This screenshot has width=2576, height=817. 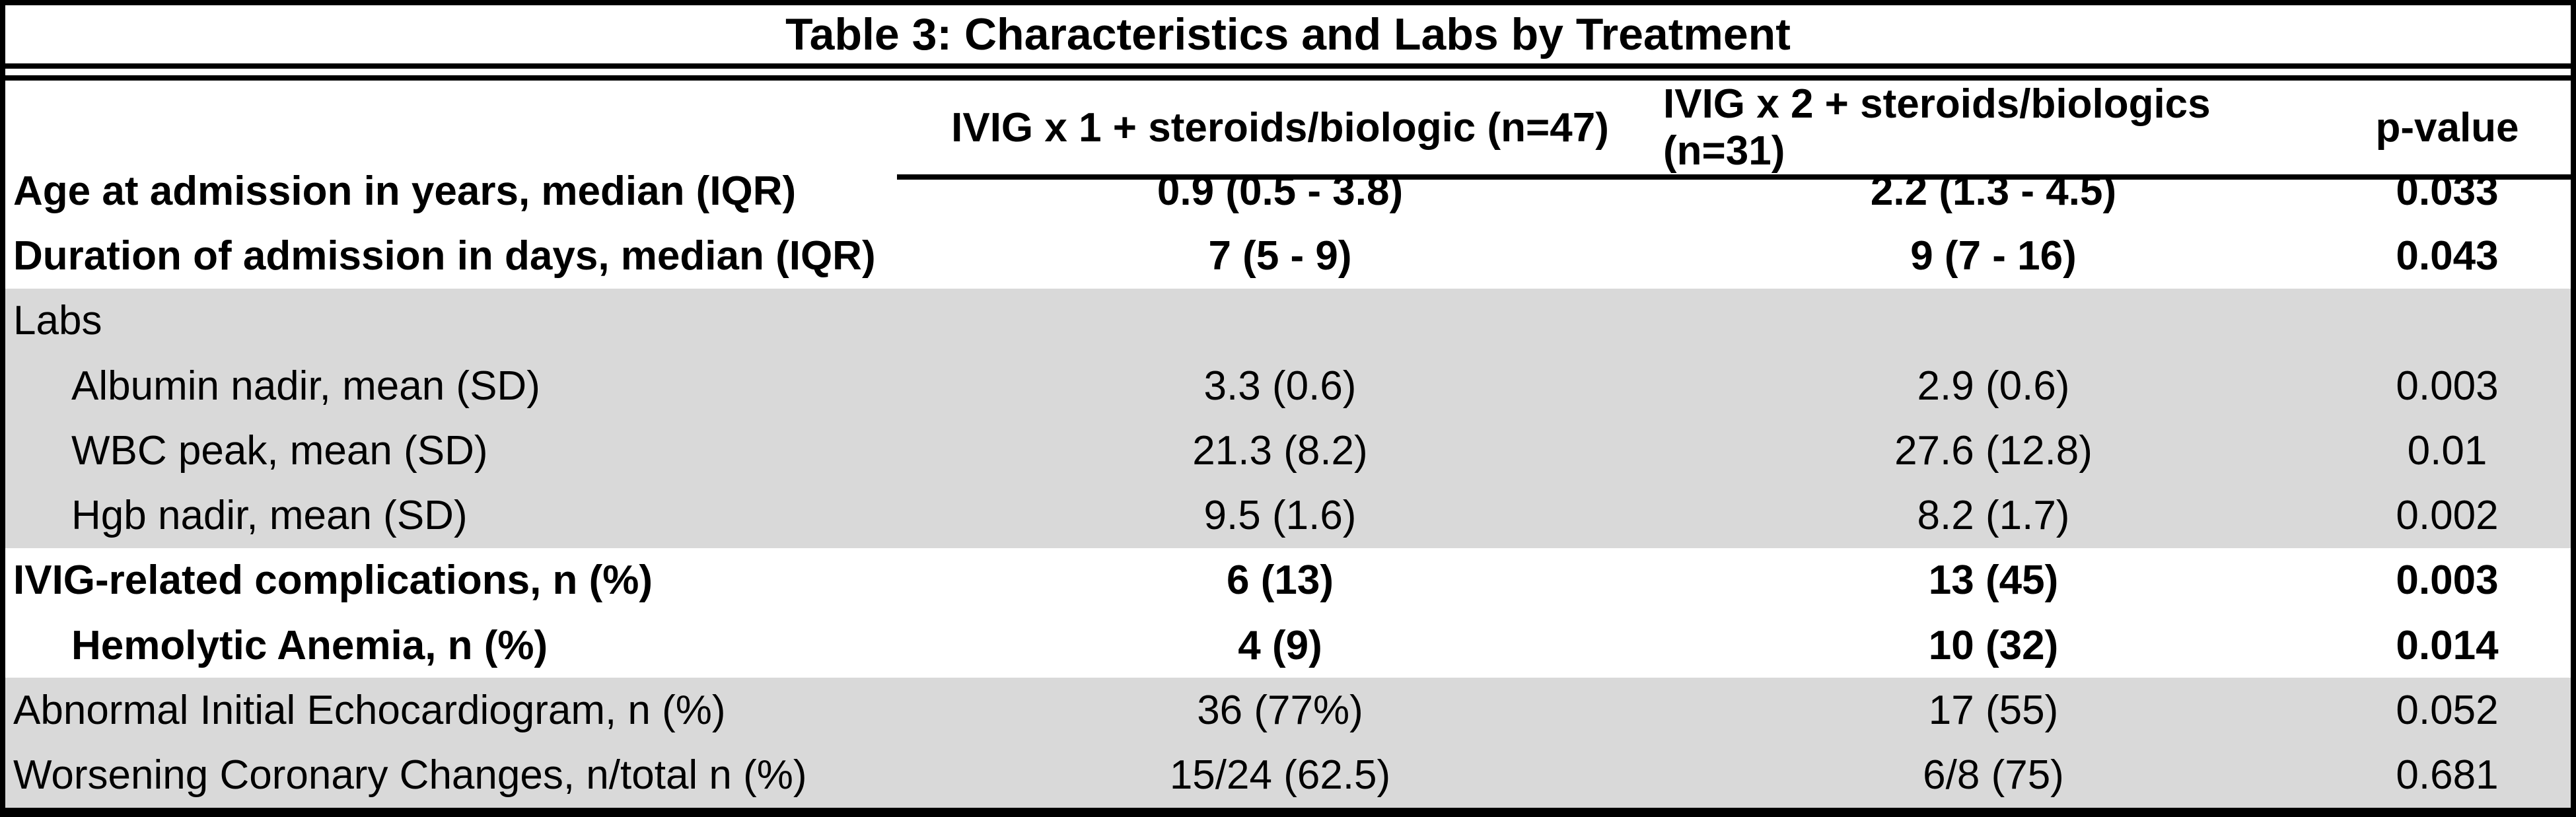 What do you see at coordinates (1280, 130) in the screenshot?
I see `header-group1: IVIG x 1 + steroids/biologic (n=47)` at bounding box center [1280, 130].